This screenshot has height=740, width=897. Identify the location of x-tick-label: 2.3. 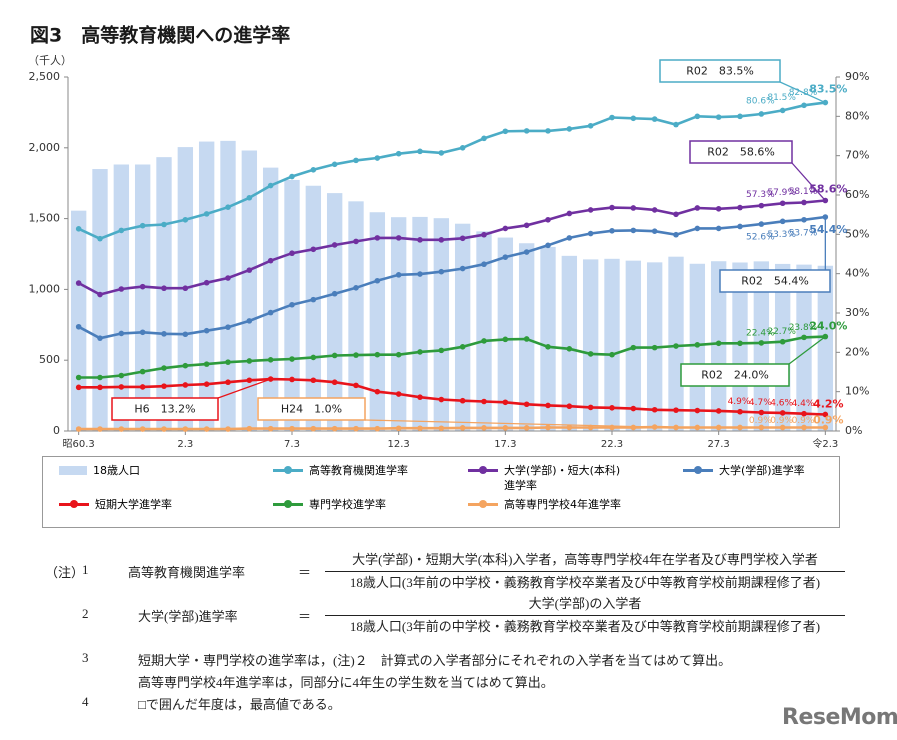
(185, 444).